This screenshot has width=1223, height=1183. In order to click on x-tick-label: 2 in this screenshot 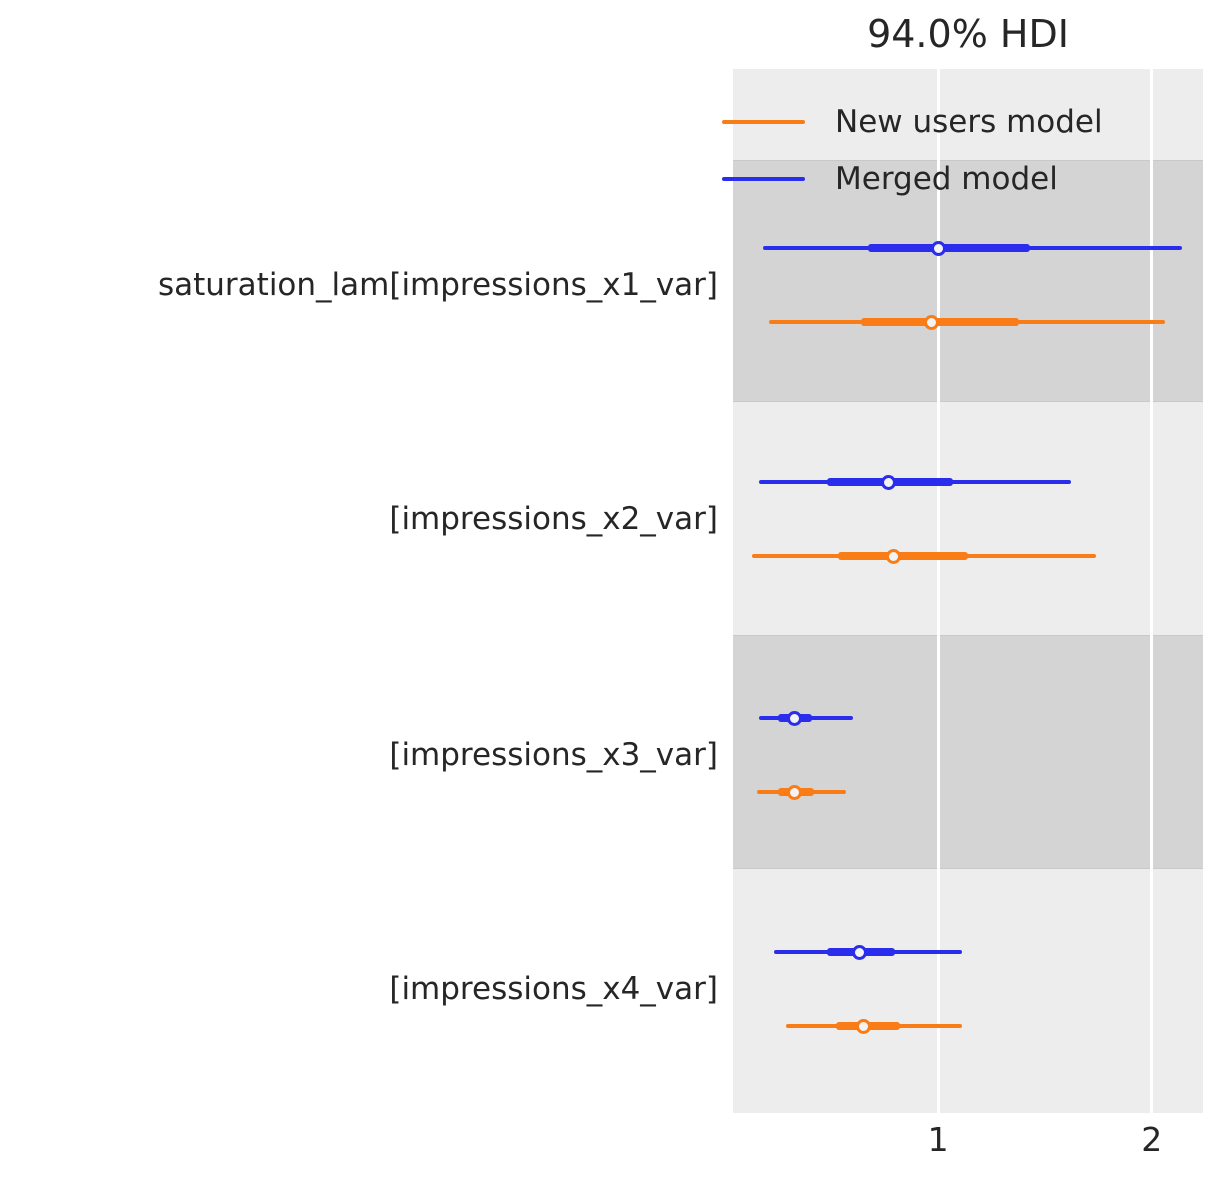, I will do `click(1152, 1139)`.